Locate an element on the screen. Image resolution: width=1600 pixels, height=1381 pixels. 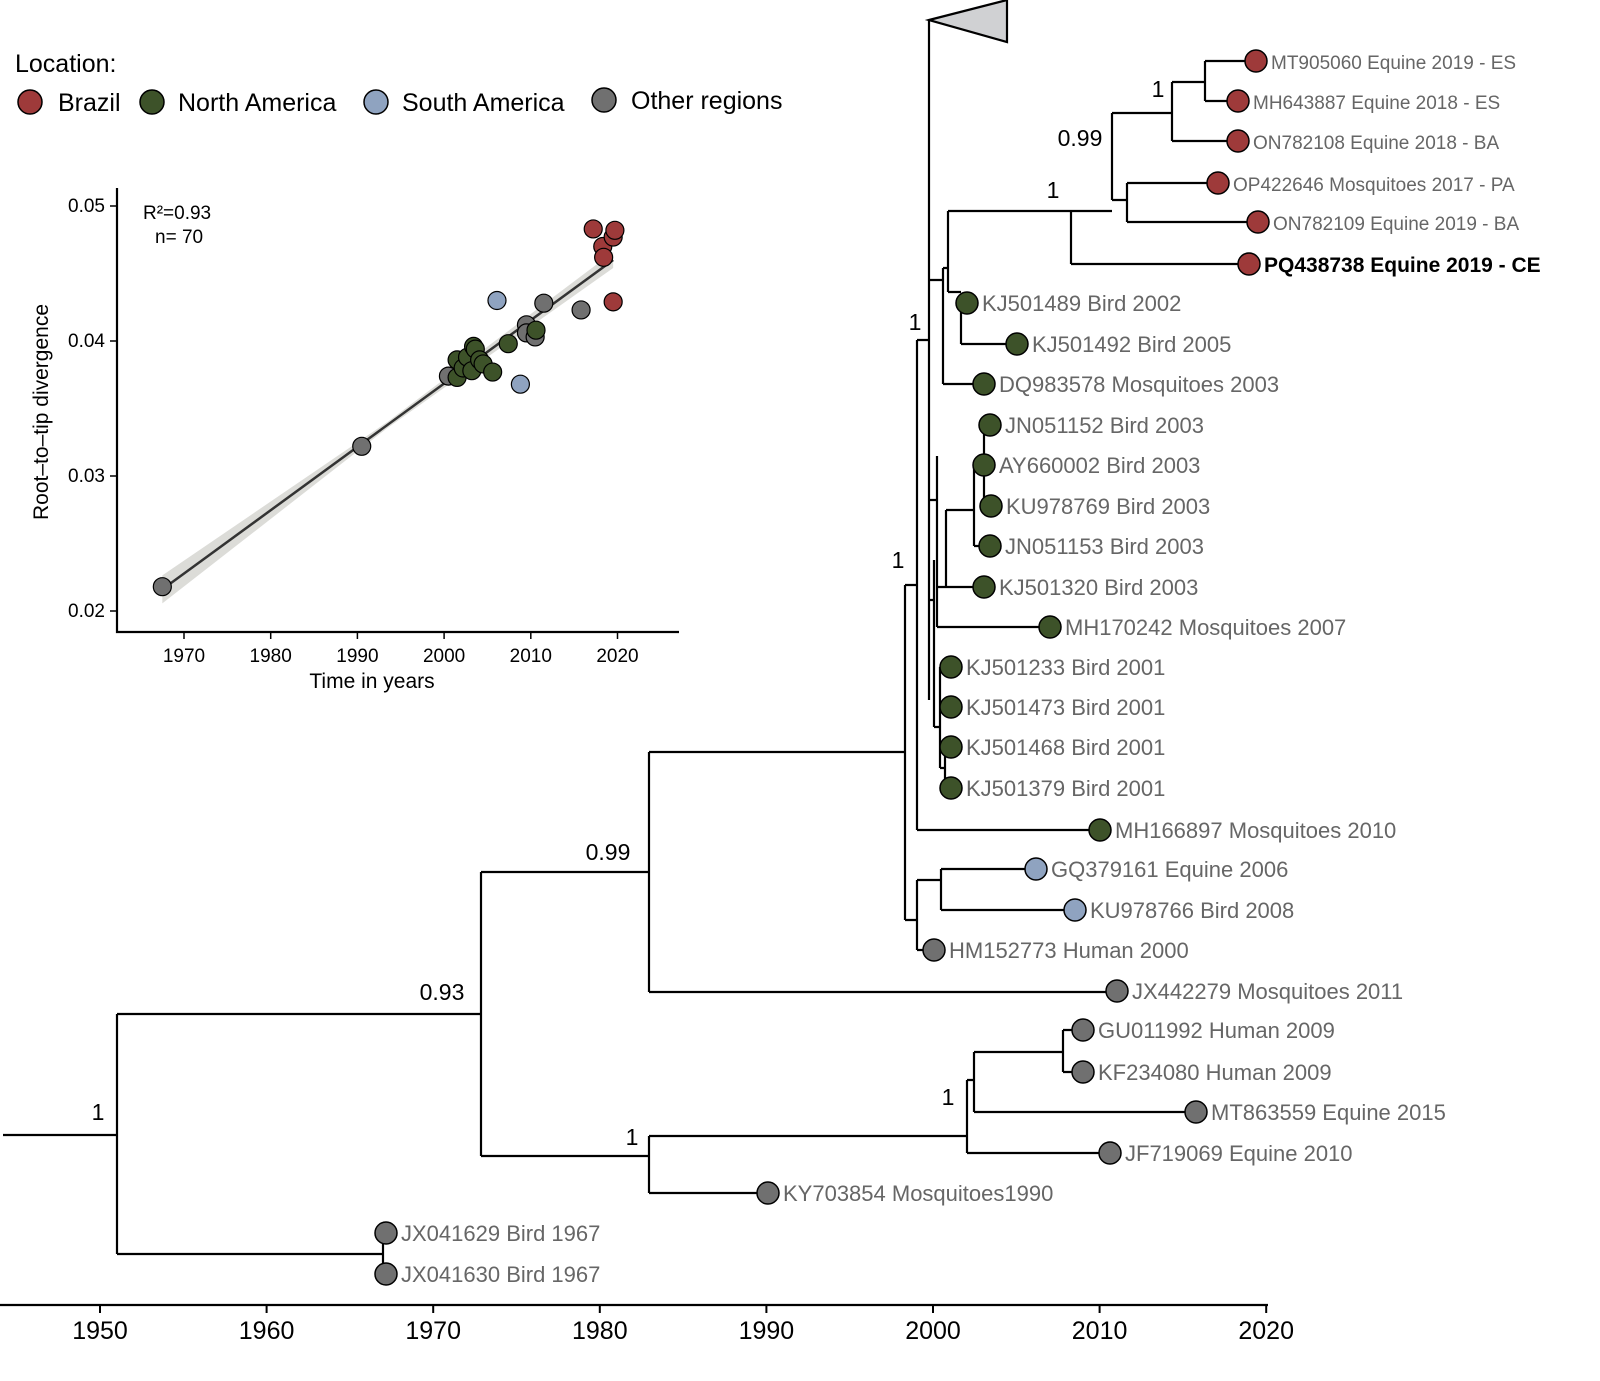
tip-label: JF719069 Equine 2010 is located at coordinates (1239, 1153).